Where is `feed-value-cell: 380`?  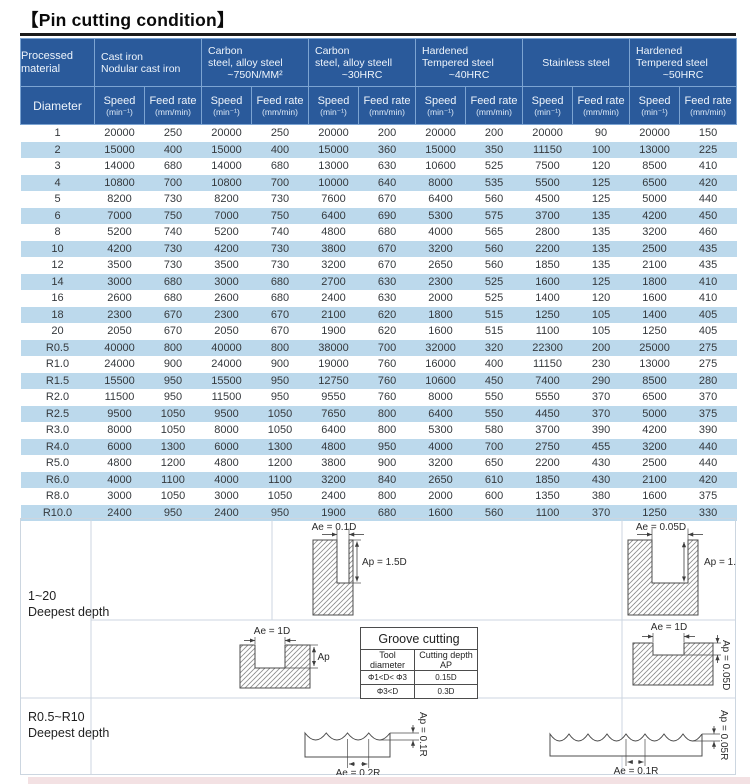
feed-value-cell: 380 is located at coordinates (601, 496).